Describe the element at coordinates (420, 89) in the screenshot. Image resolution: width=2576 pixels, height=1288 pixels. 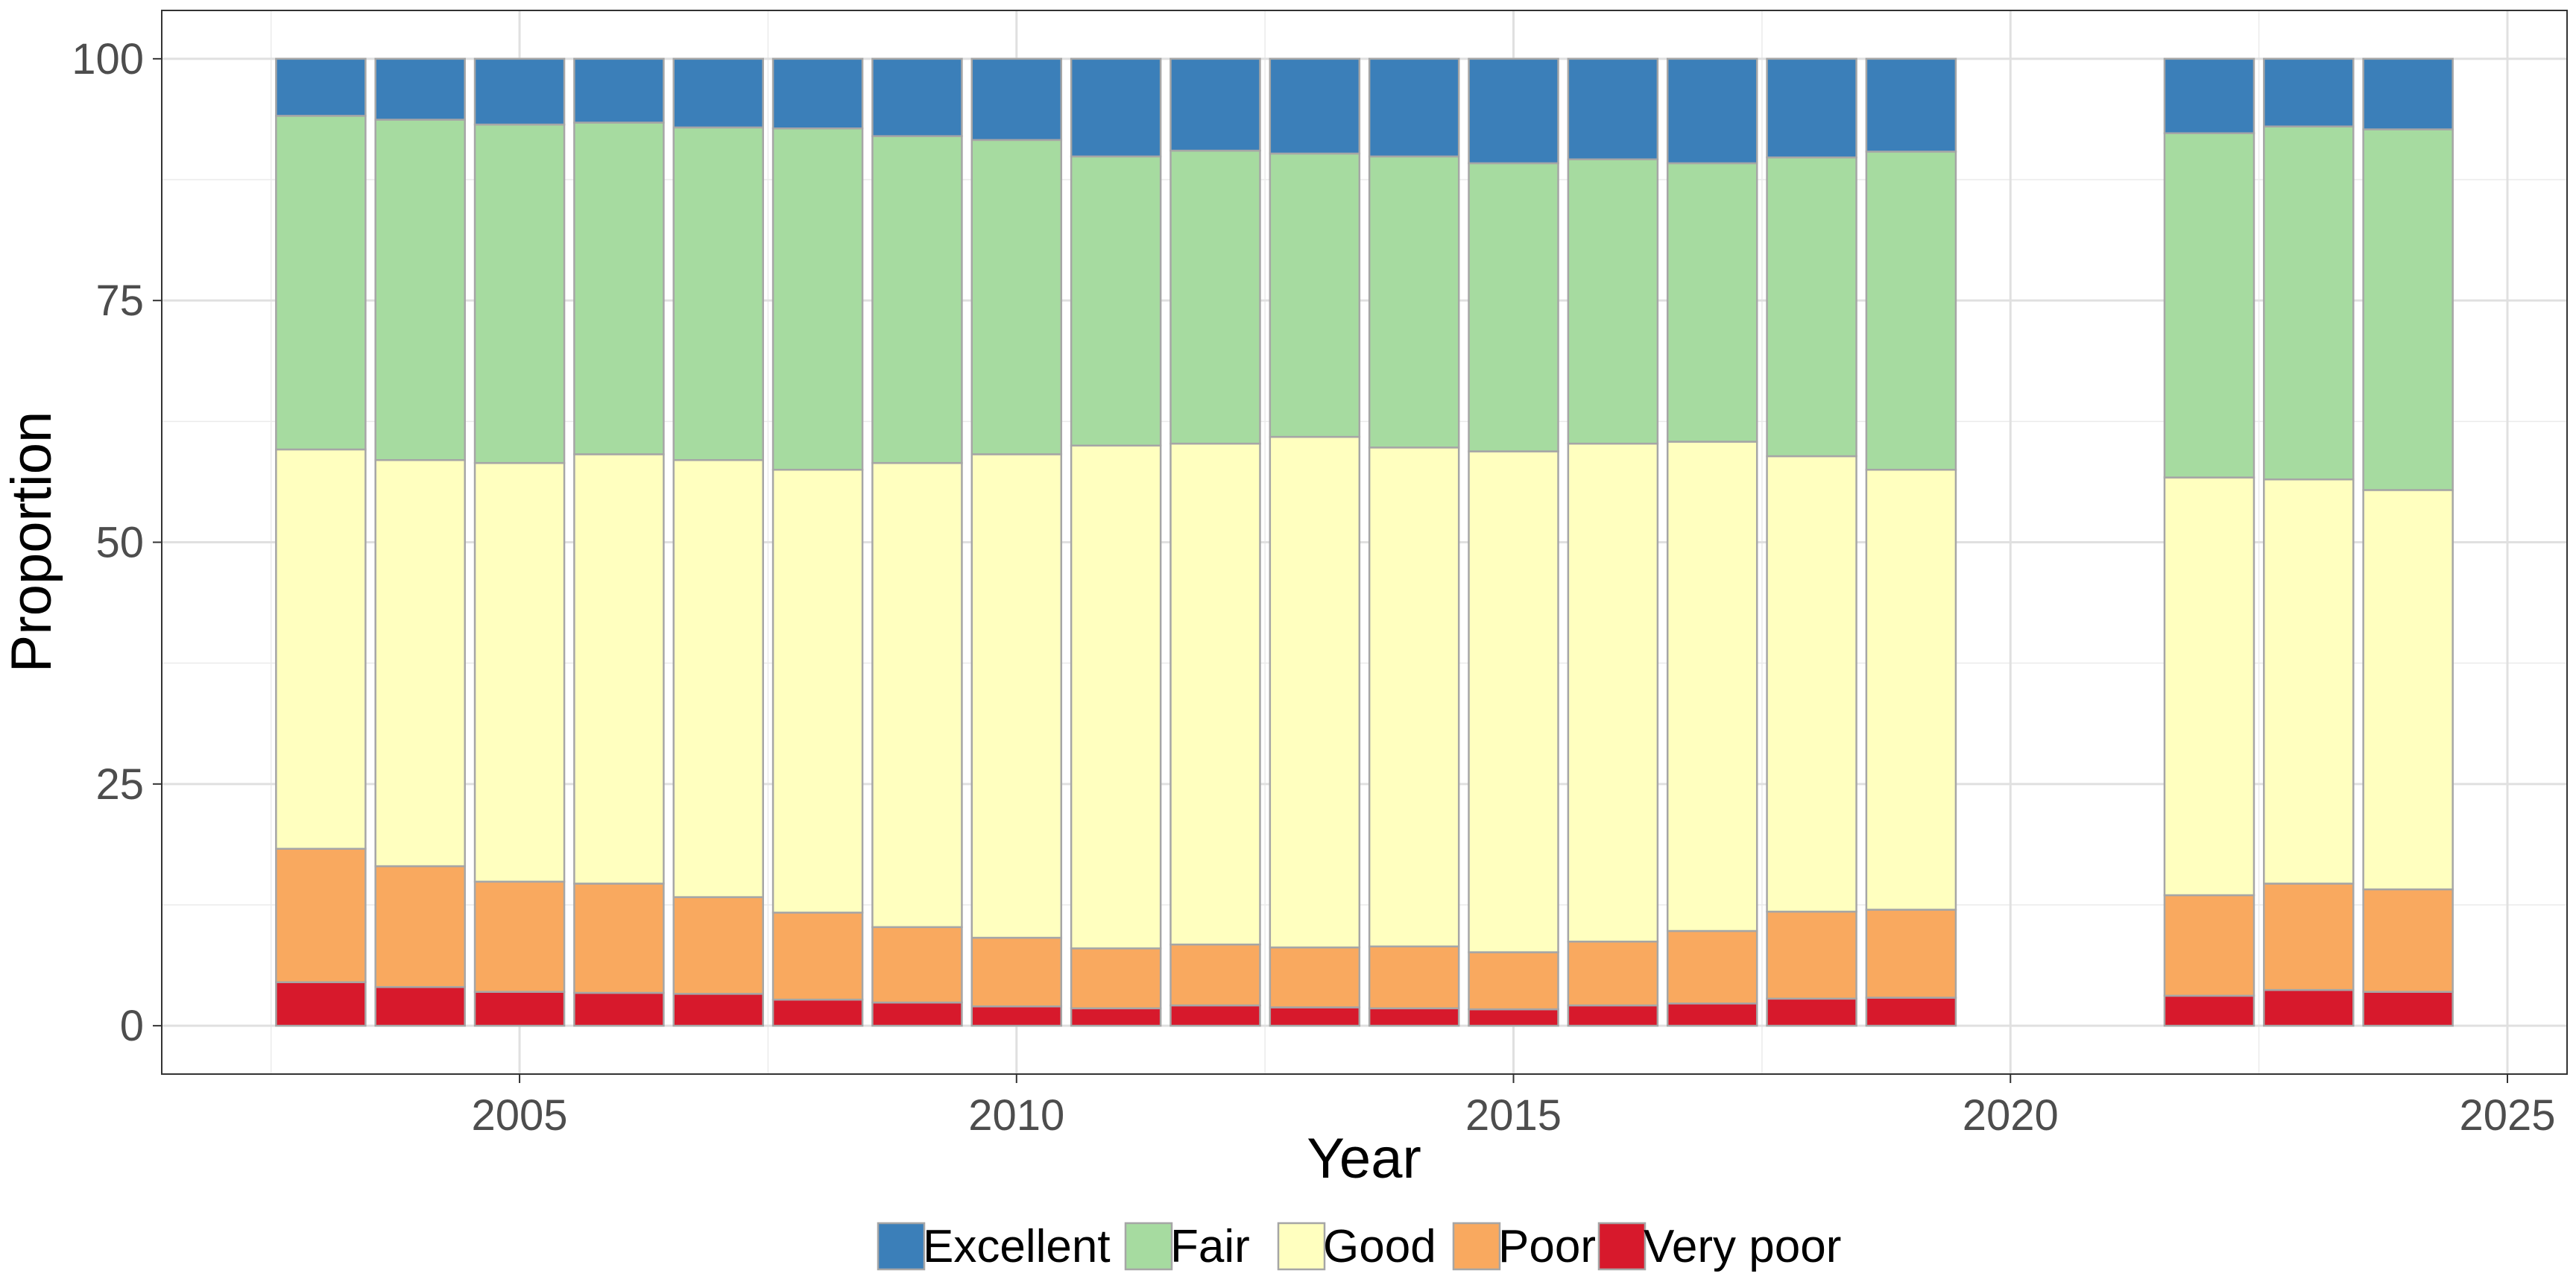
I see `bar-excellent-2004` at that location.